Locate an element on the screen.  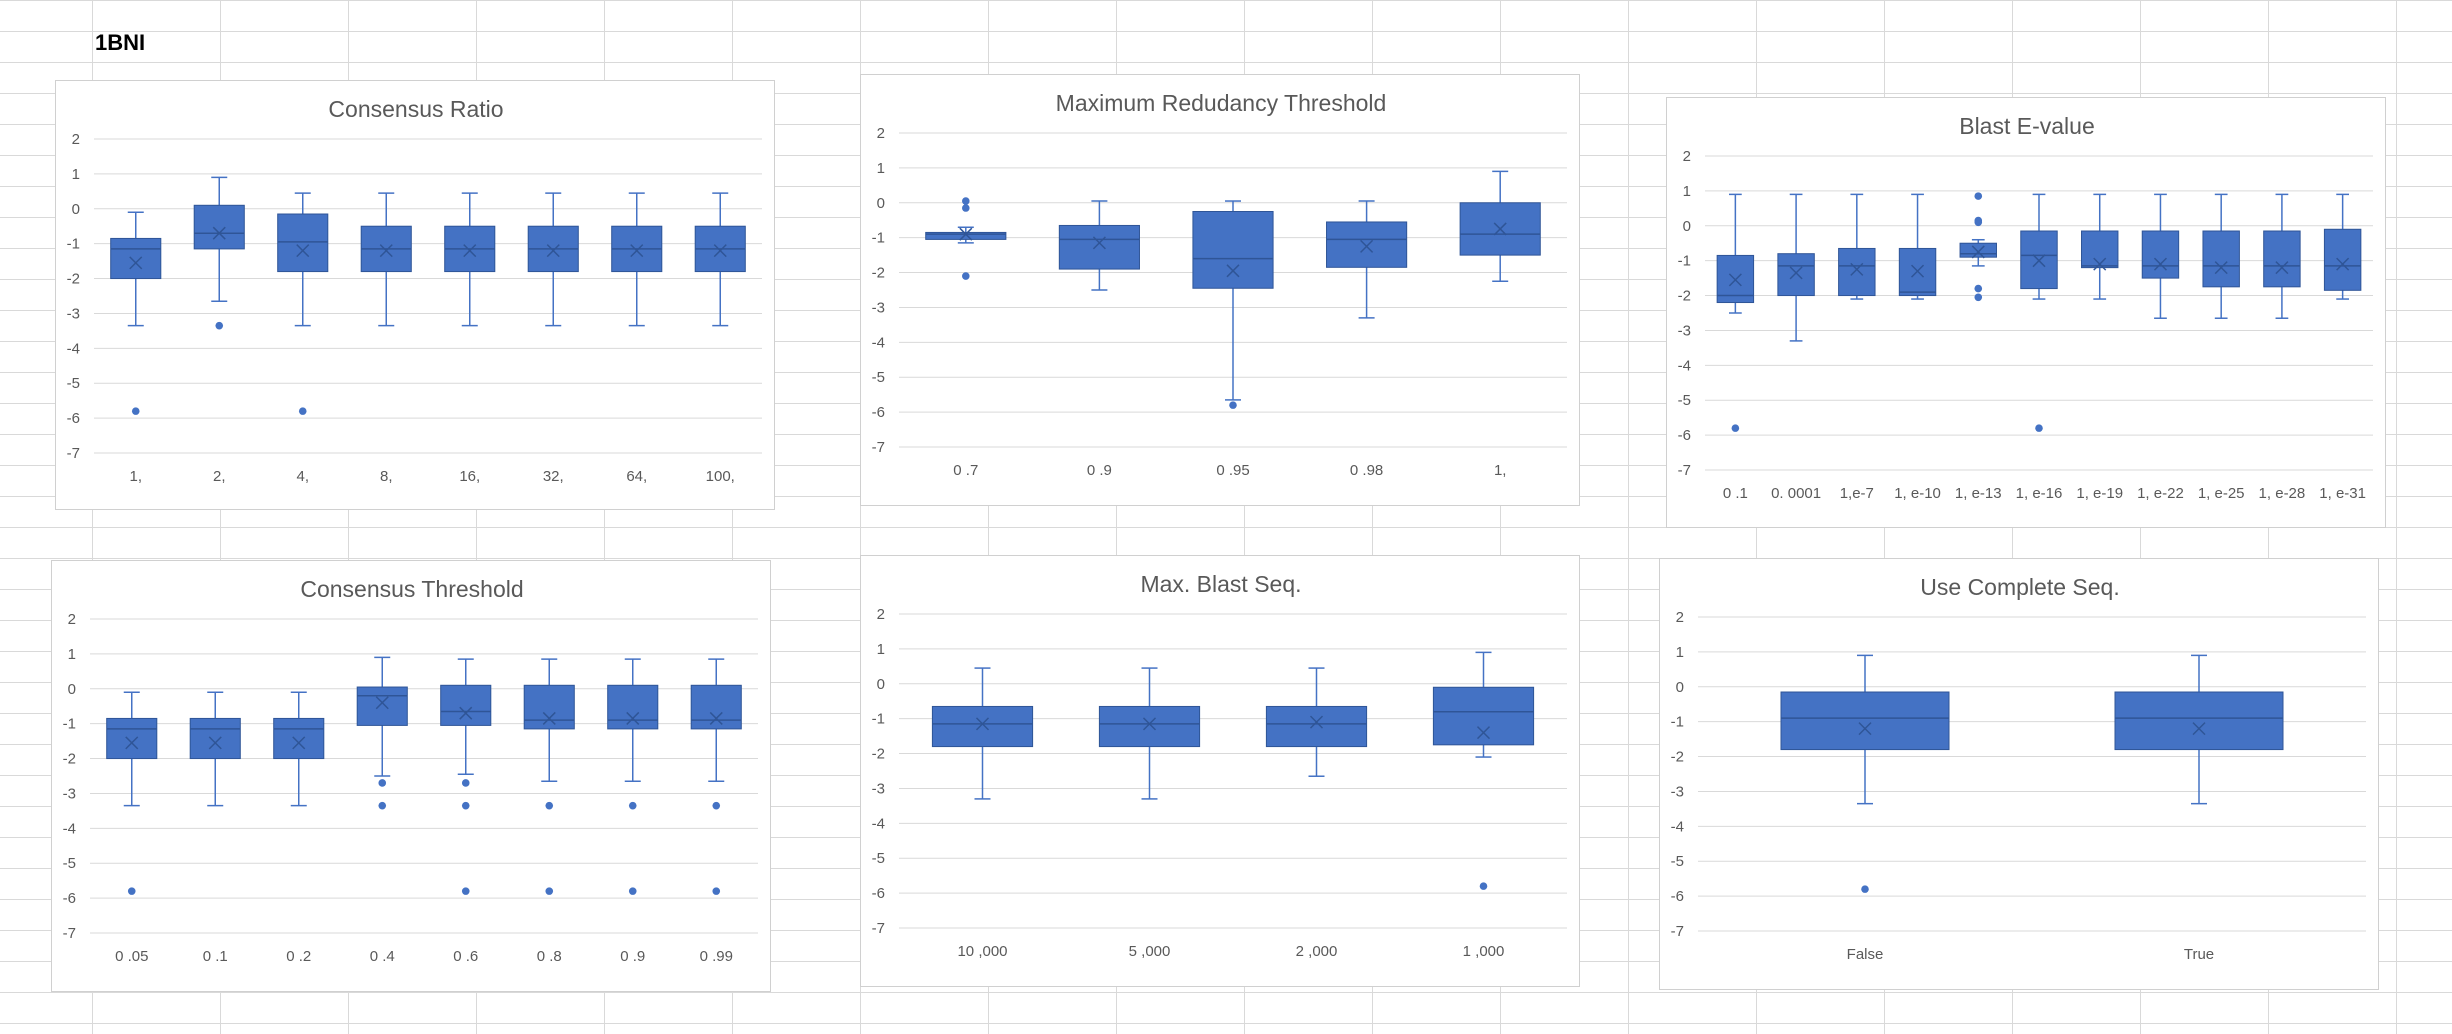
sheet-label: 1BNI is located at coordinates (120, 42).